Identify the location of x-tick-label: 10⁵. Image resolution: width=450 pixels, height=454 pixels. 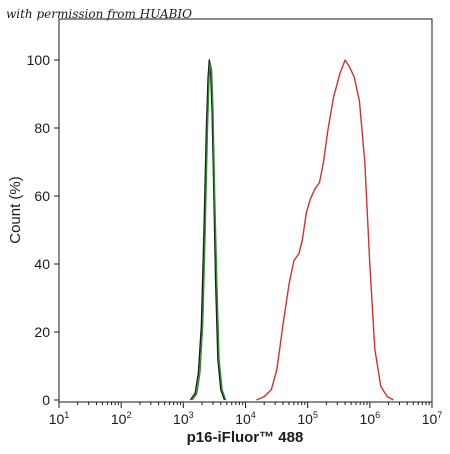
(307, 418).